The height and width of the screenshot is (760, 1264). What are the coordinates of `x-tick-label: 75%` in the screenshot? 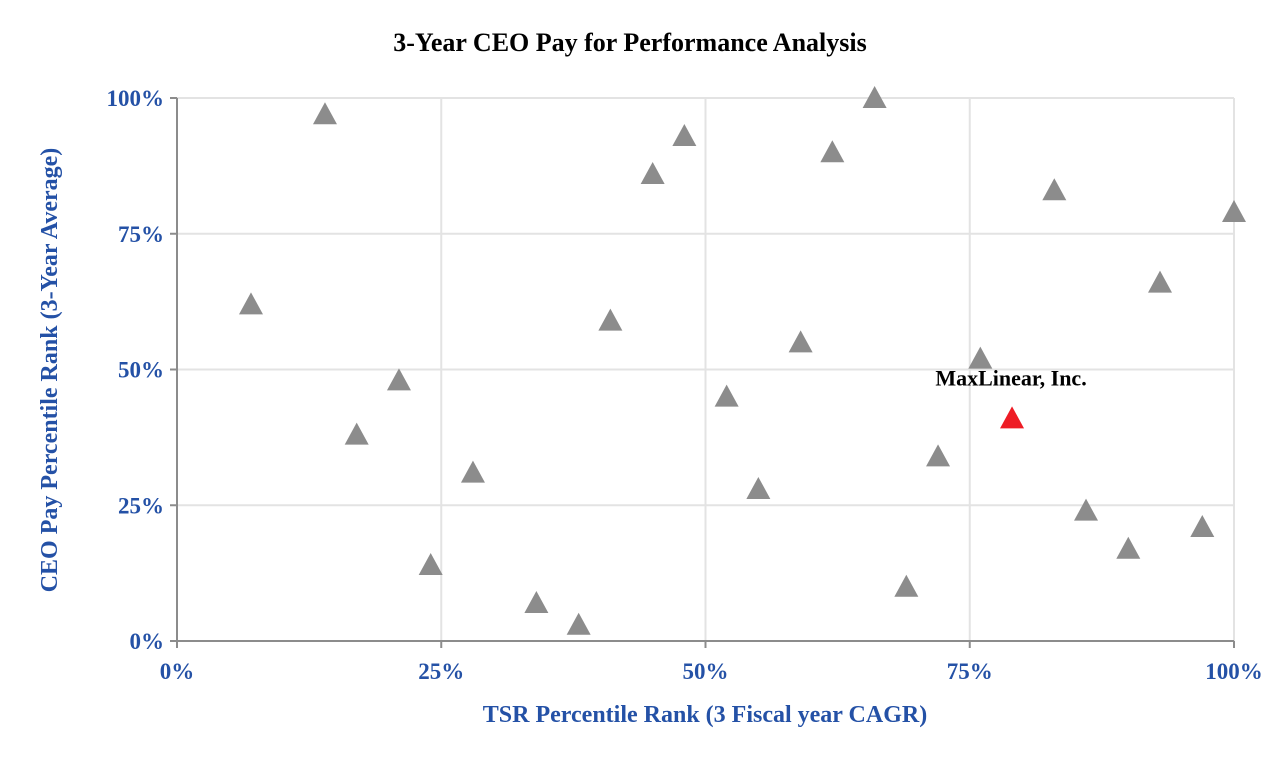 It's located at (970, 671).